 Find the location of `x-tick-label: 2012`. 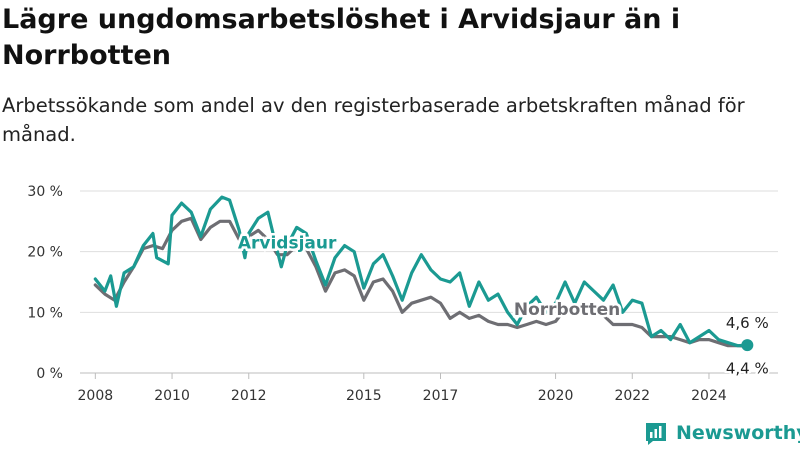

x-tick-label: 2012 is located at coordinates (249, 396).